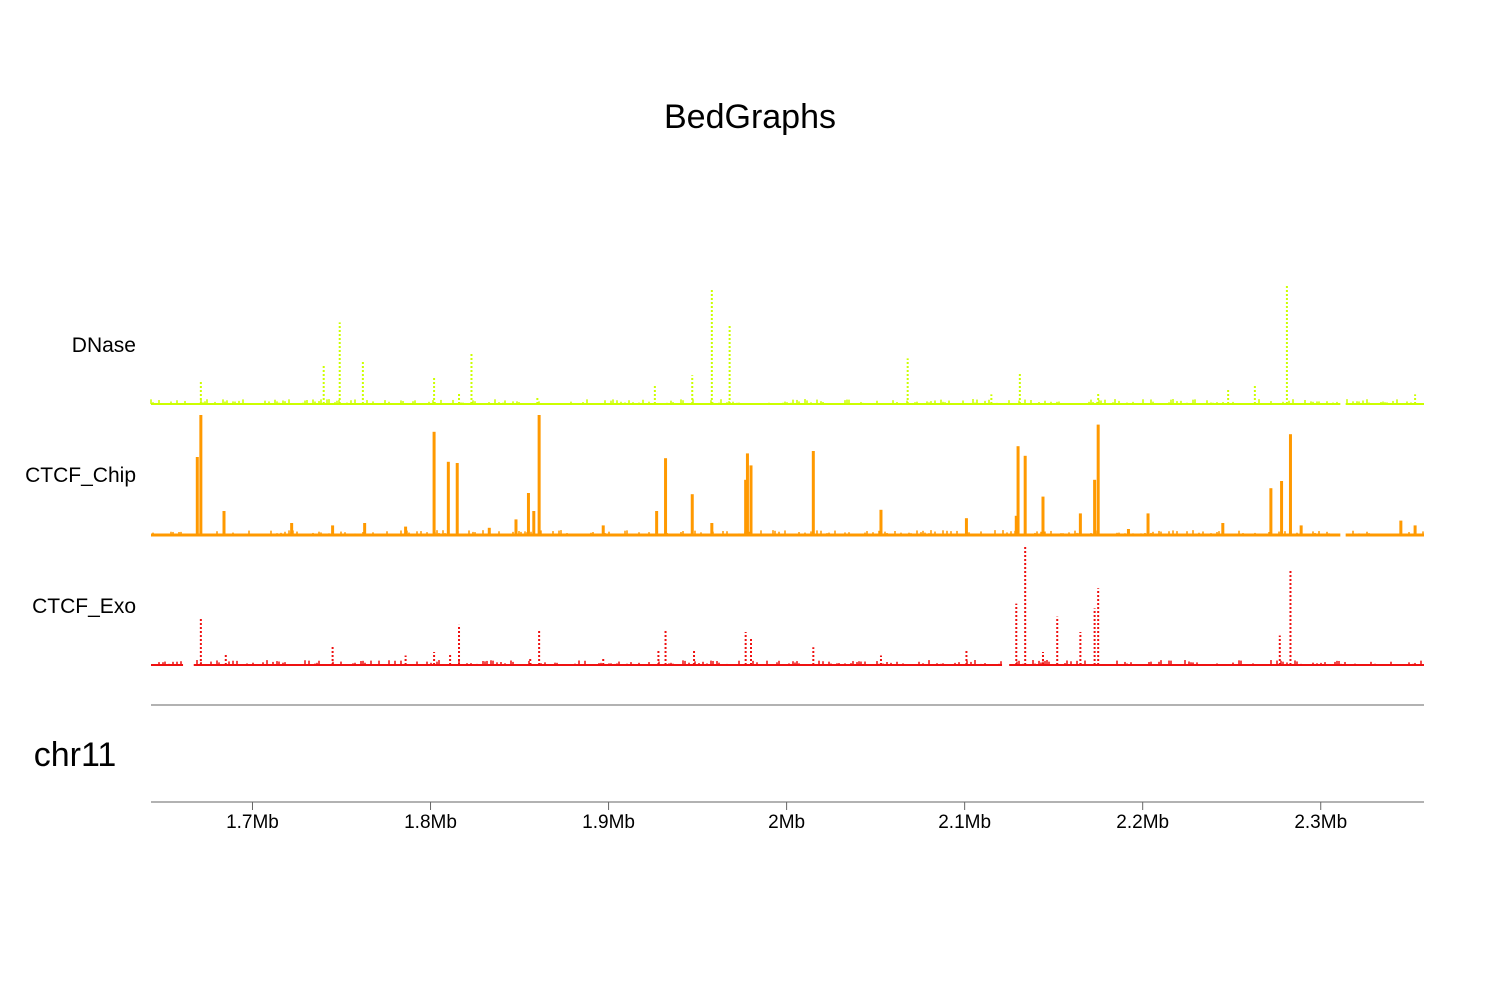 The image size is (1500, 1000). Describe the element at coordinates (786, 822) in the screenshot. I see `x-tick-label: 2Mb` at that location.